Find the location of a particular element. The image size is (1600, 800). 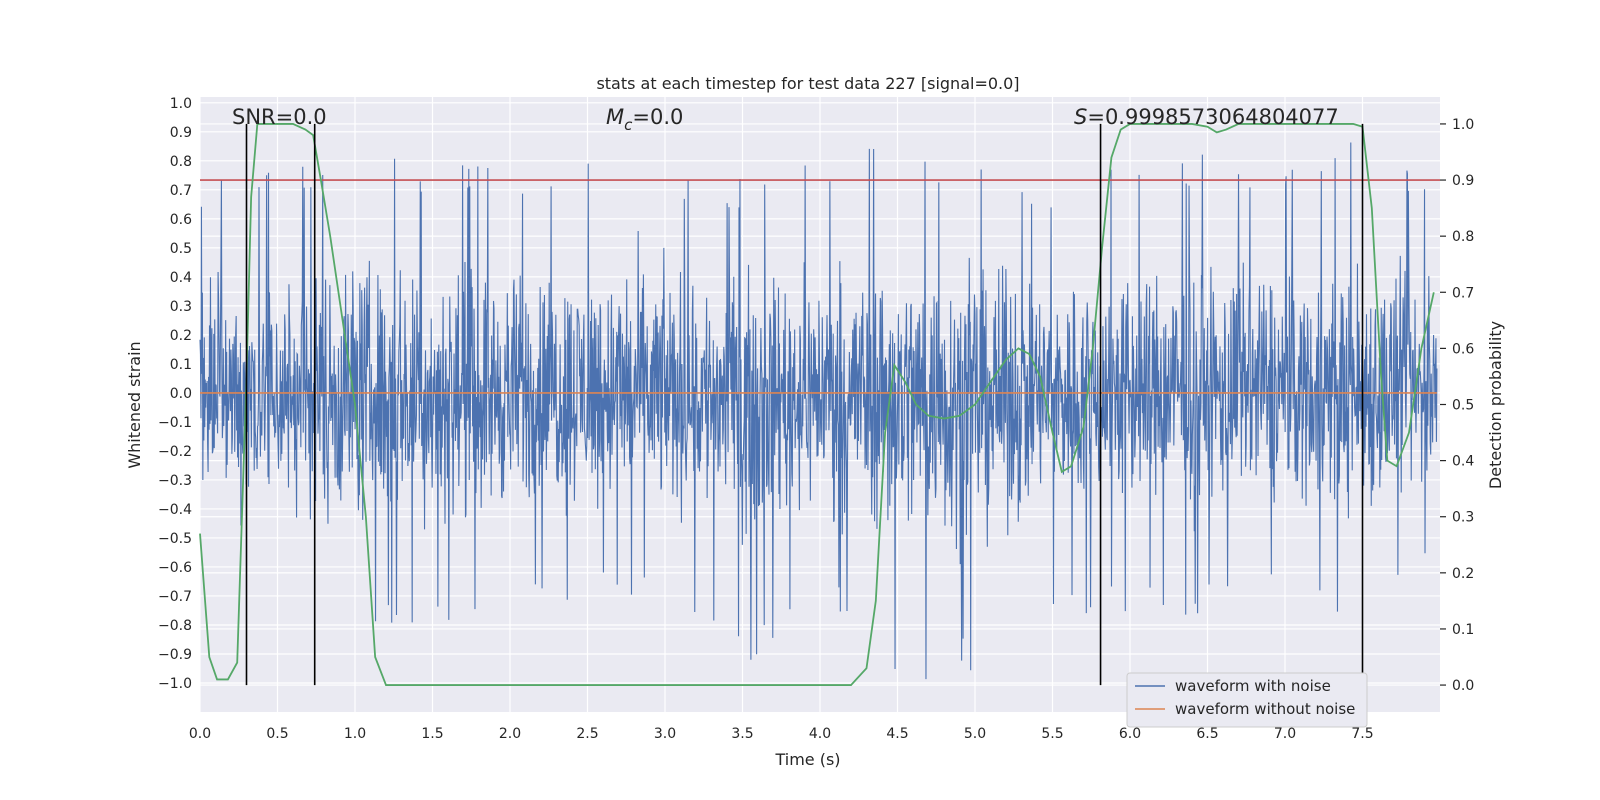

score-annotation: S=0.9998573064804077 is located at coordinates (1206, 117).